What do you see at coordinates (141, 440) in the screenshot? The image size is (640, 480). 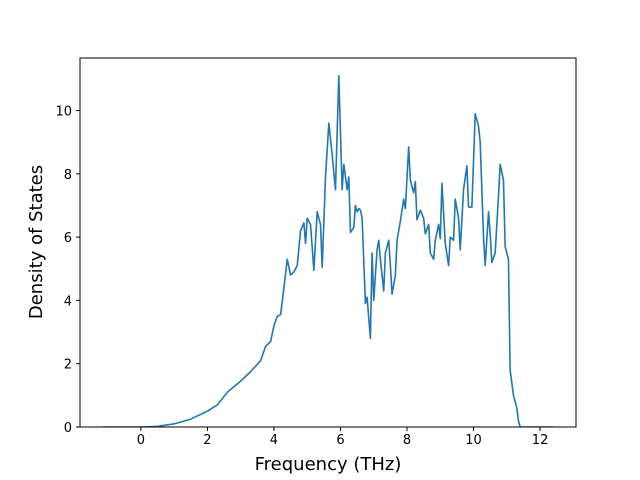 I see `x-tick-label: 0` at bounding box center [141, 440].